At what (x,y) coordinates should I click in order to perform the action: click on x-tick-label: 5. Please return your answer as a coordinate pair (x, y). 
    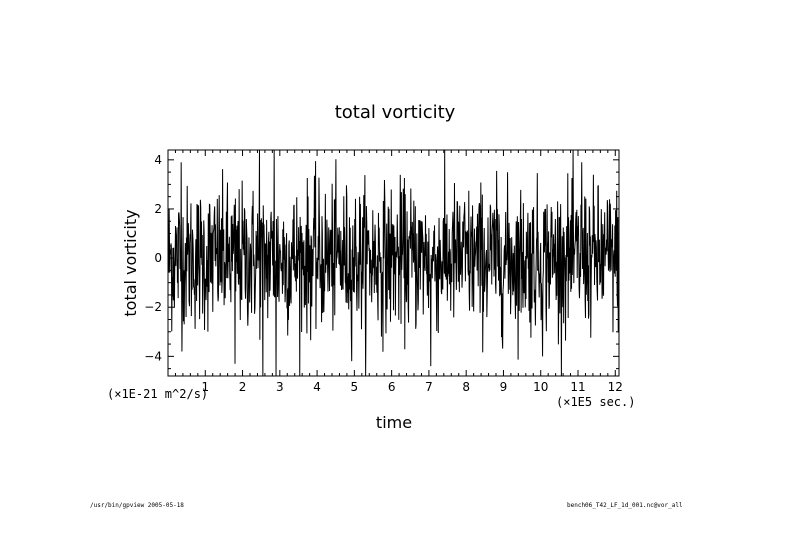
    Looking at the image, I should click on (355, 387).